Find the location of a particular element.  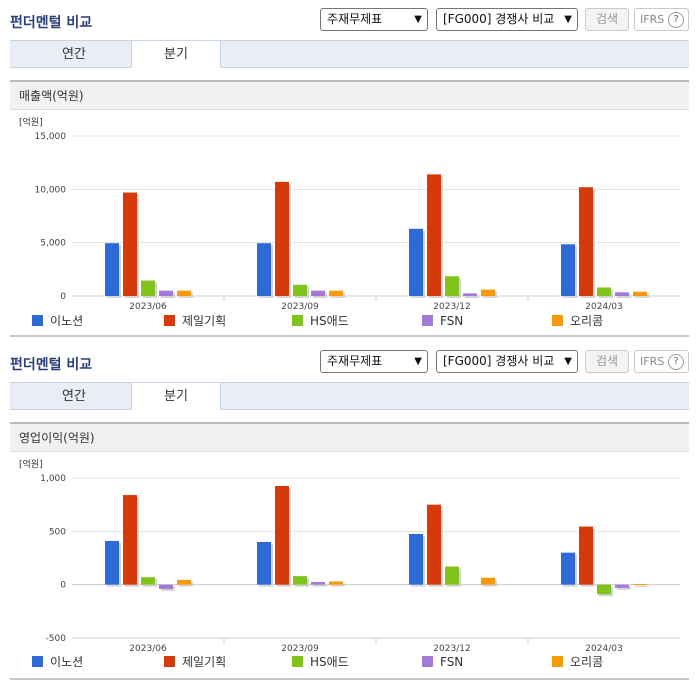

y-tick-label: 0 is located at coordinates (63, 586).